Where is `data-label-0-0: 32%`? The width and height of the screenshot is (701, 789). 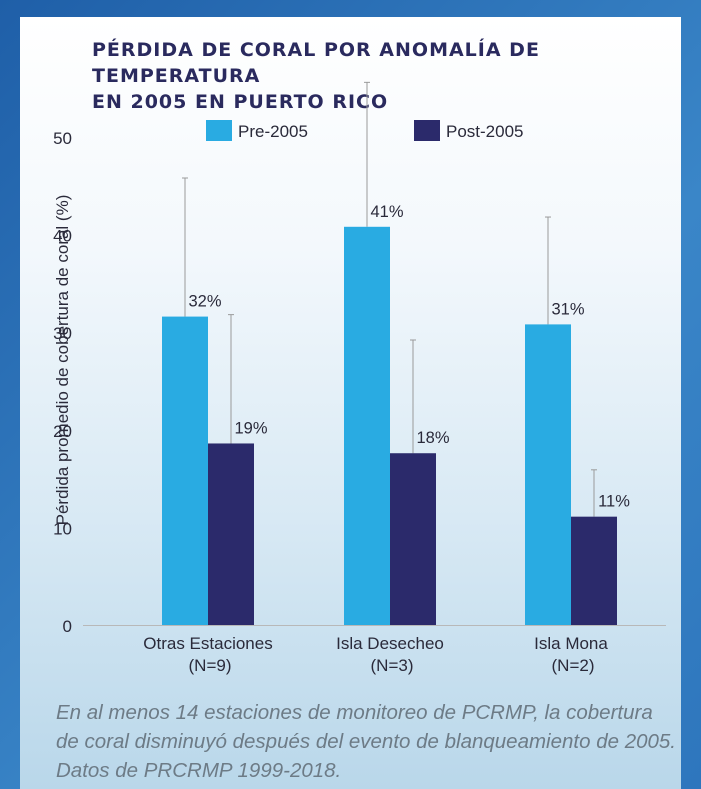 data-label-0-0: 32% is located at coordinates (204, 302).